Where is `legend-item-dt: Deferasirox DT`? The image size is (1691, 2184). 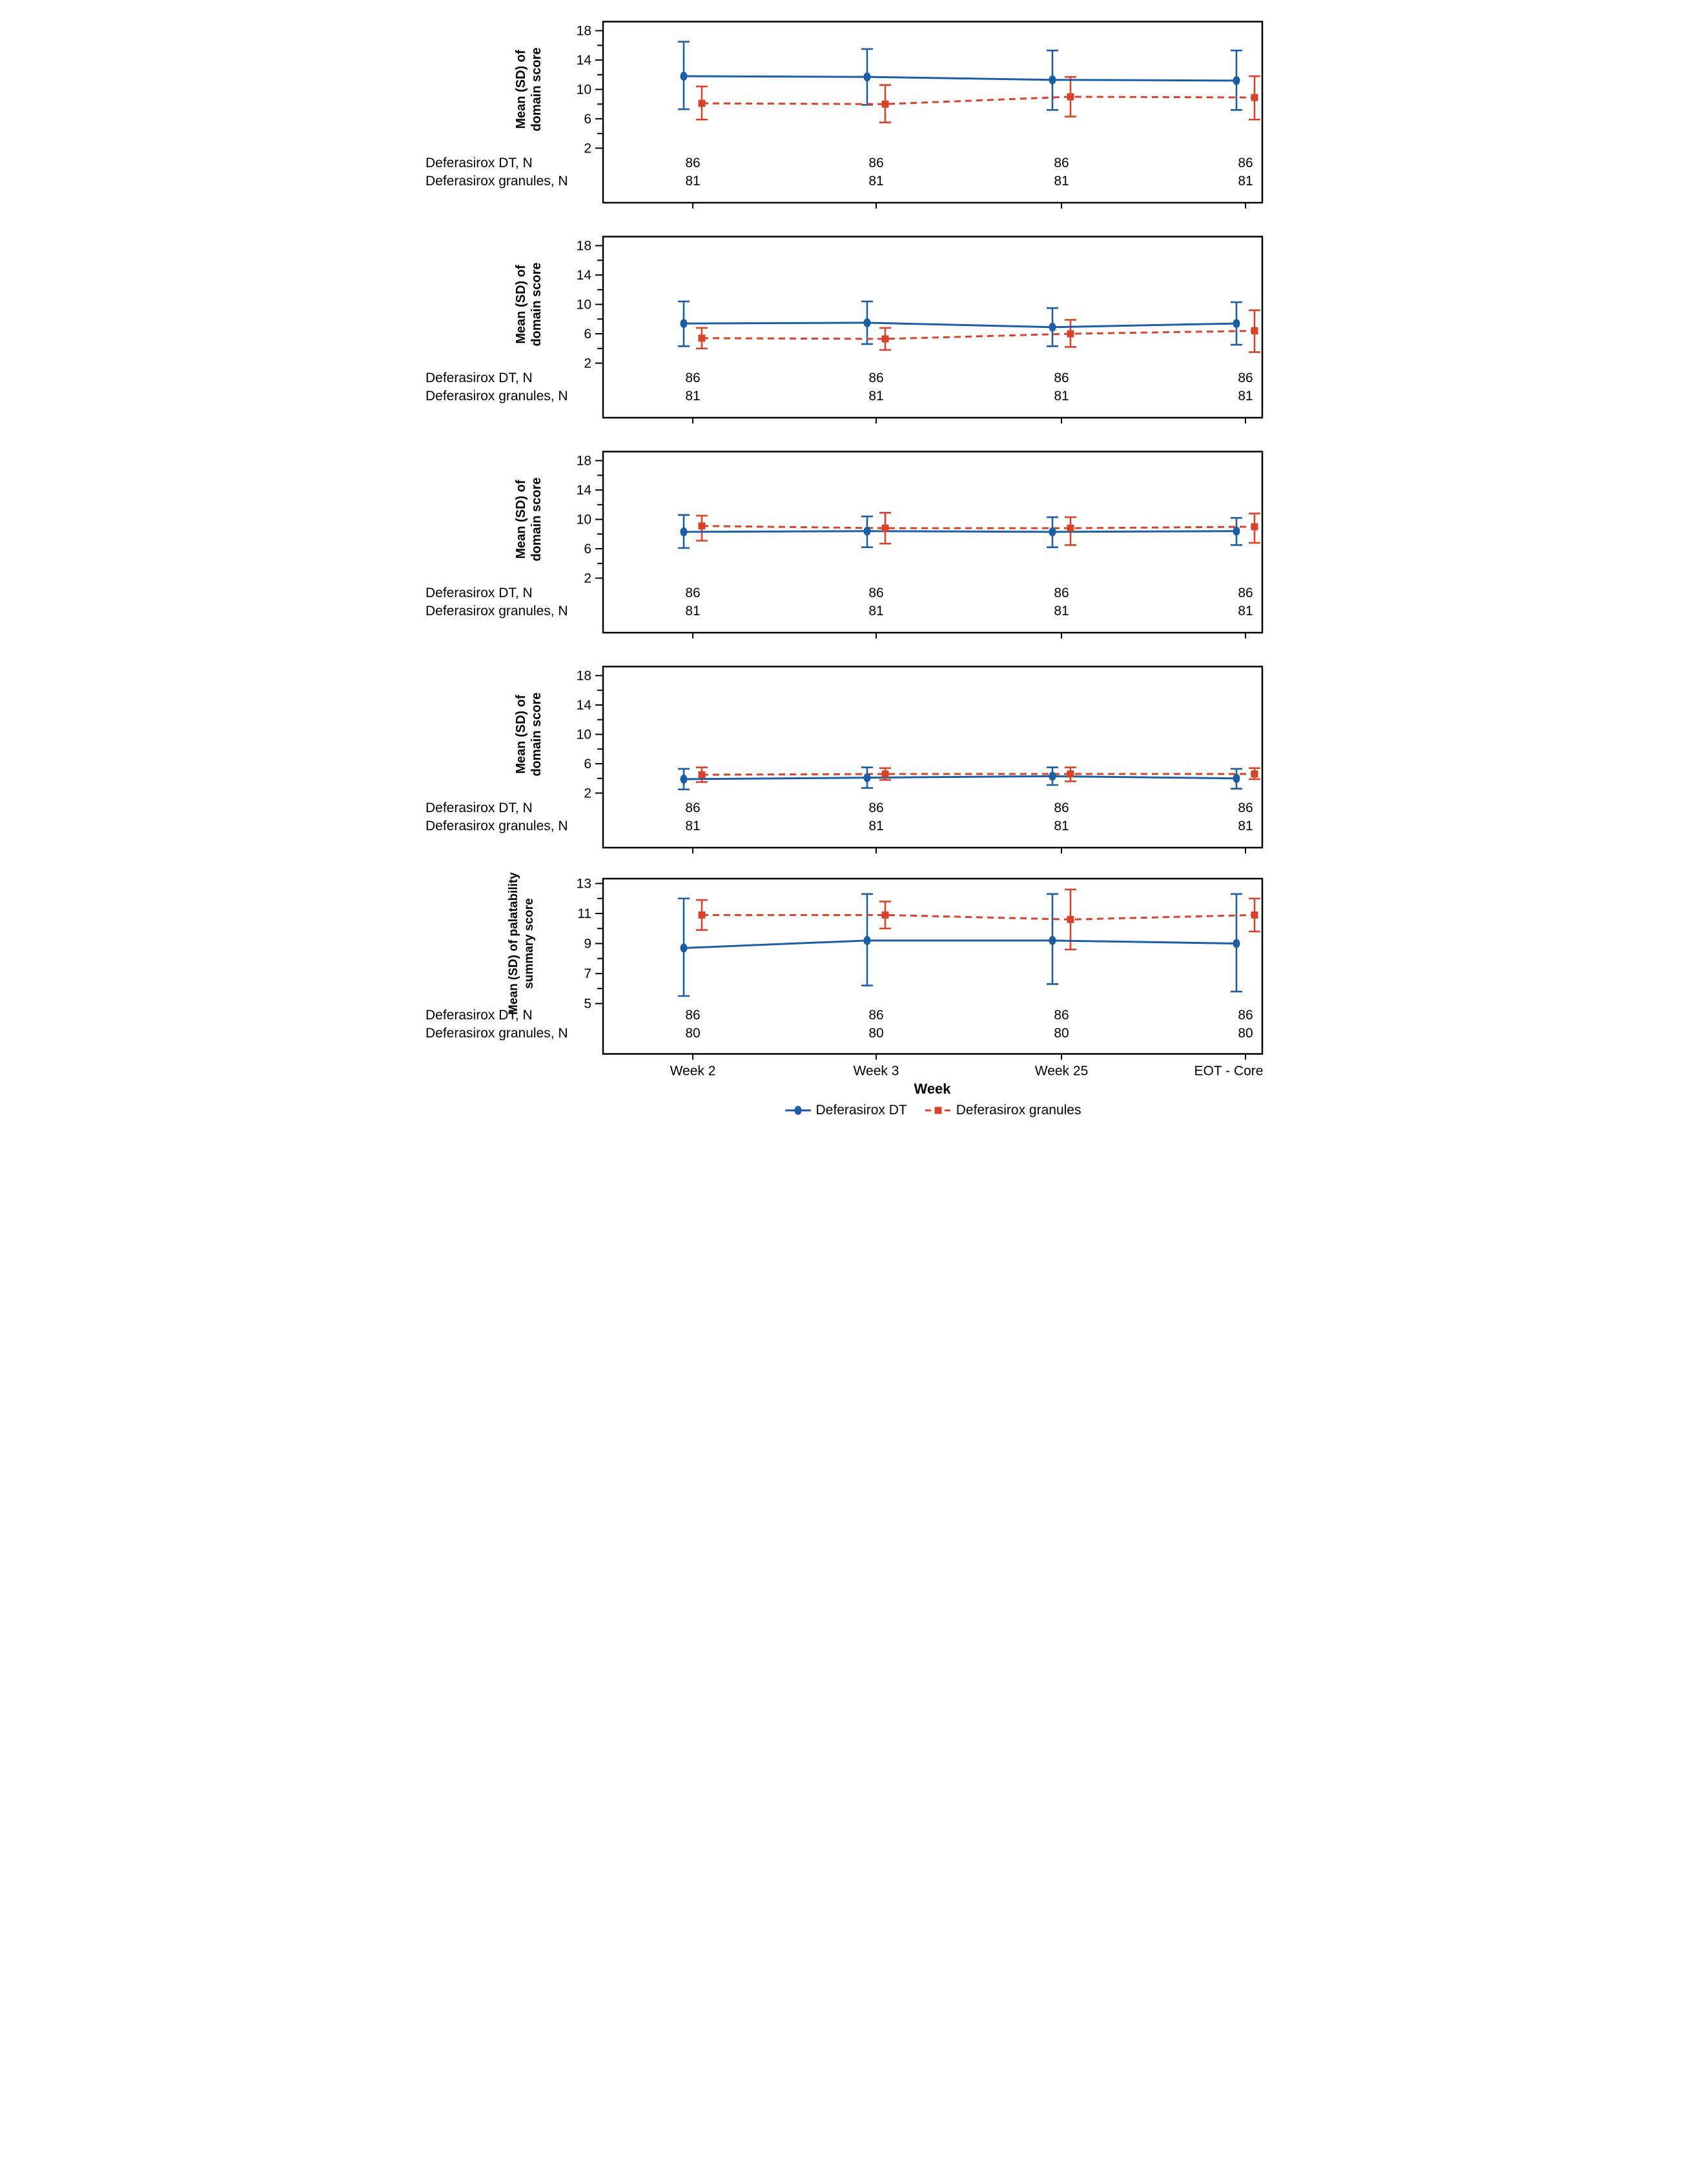
legend-item-dt: Deferasirox DT is located at coordinates (845, 1110).